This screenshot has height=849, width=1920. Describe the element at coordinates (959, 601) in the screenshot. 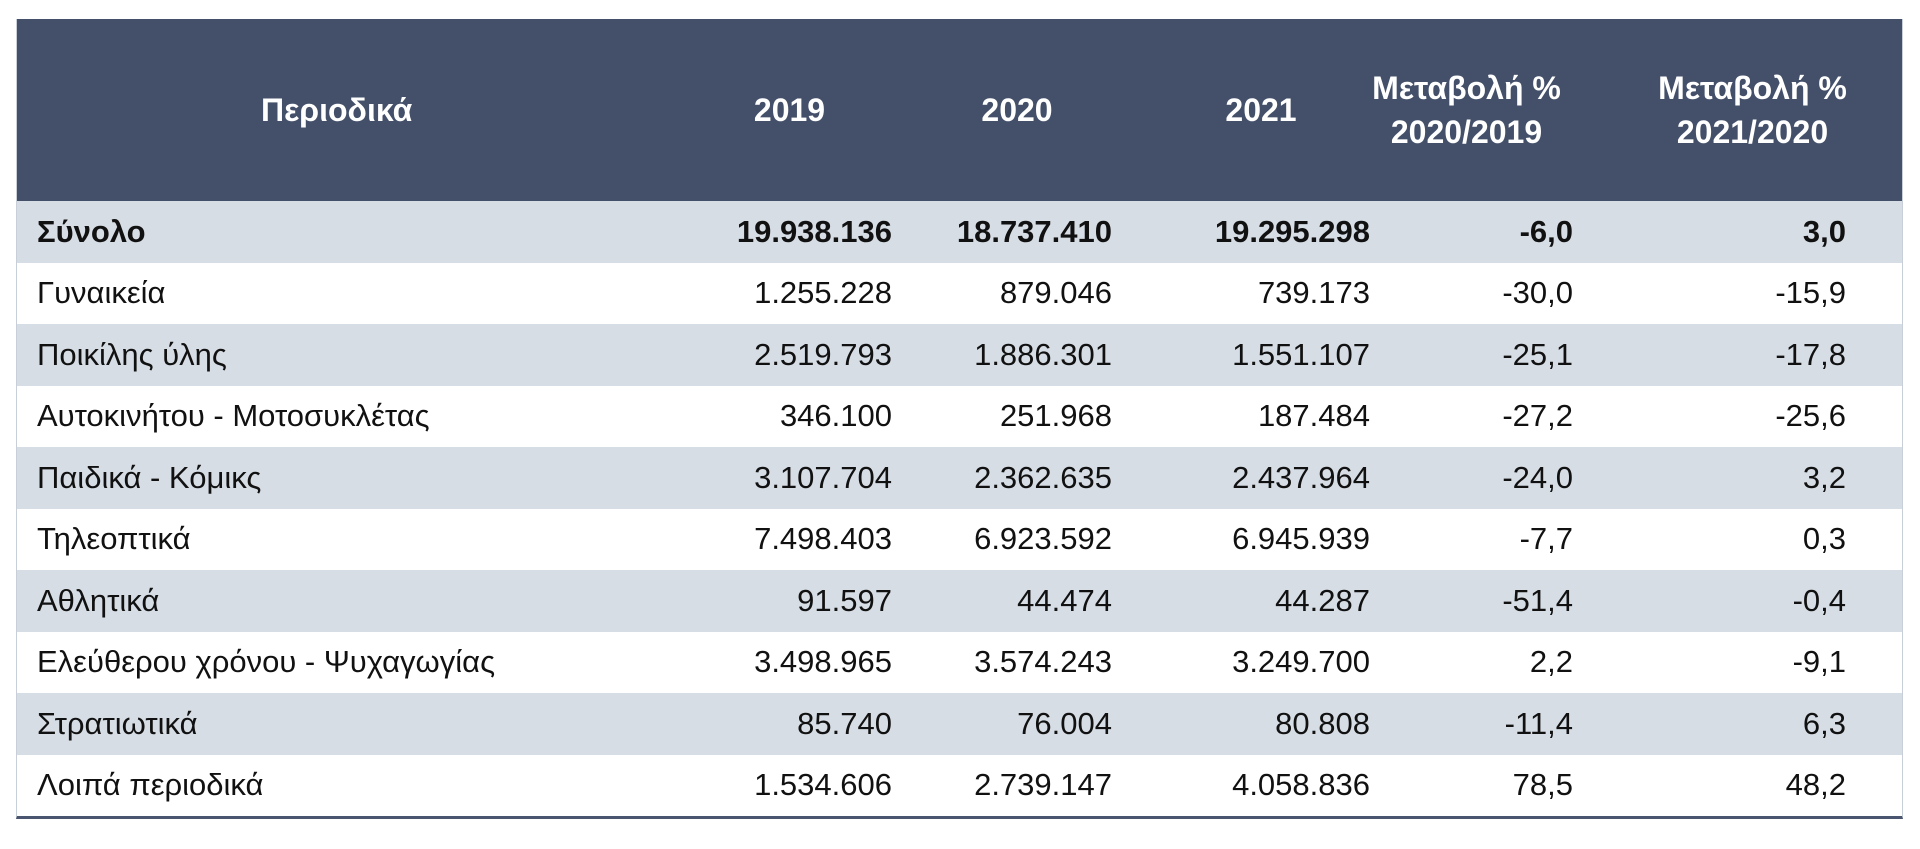

I see `table-row: Αθλητικά 91.597 44.474 44.287 -51,4 -0,4` at that location.